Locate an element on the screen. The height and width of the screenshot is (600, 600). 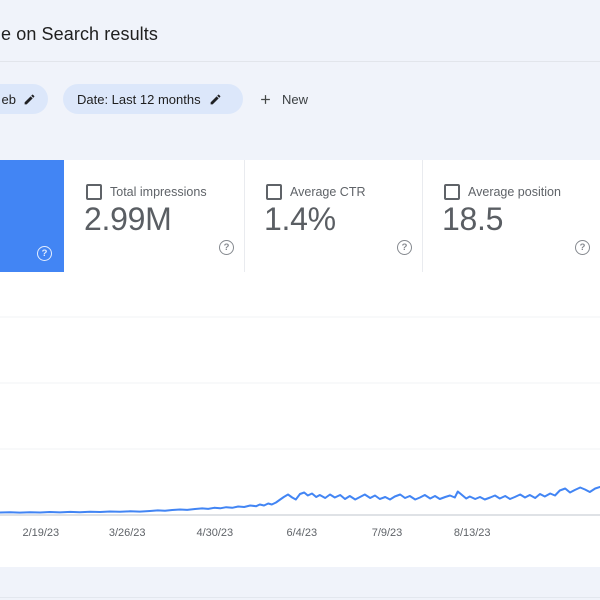
impressions-label: Total impressions is located at coordinates (158, 192).